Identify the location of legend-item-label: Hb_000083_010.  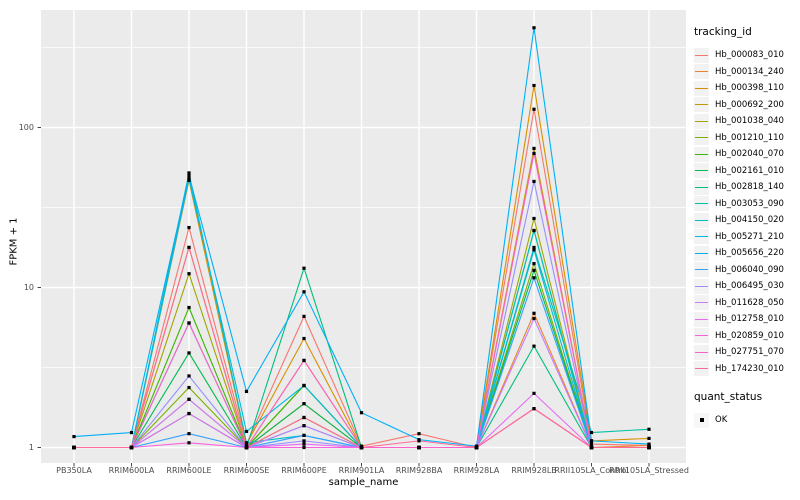
(749, 55).